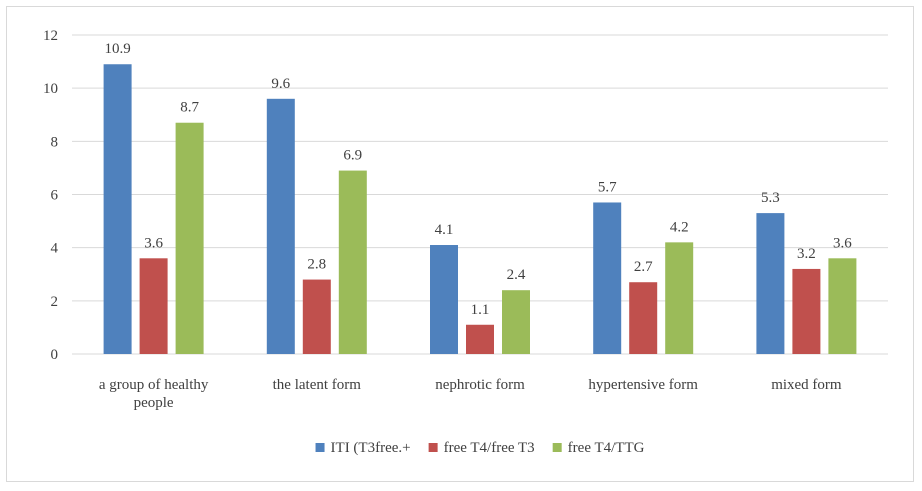  What do you see at coordinates (50, 89) in the screenshot?
I see `y-tick-label: 10` at bounding box center [50, 89].